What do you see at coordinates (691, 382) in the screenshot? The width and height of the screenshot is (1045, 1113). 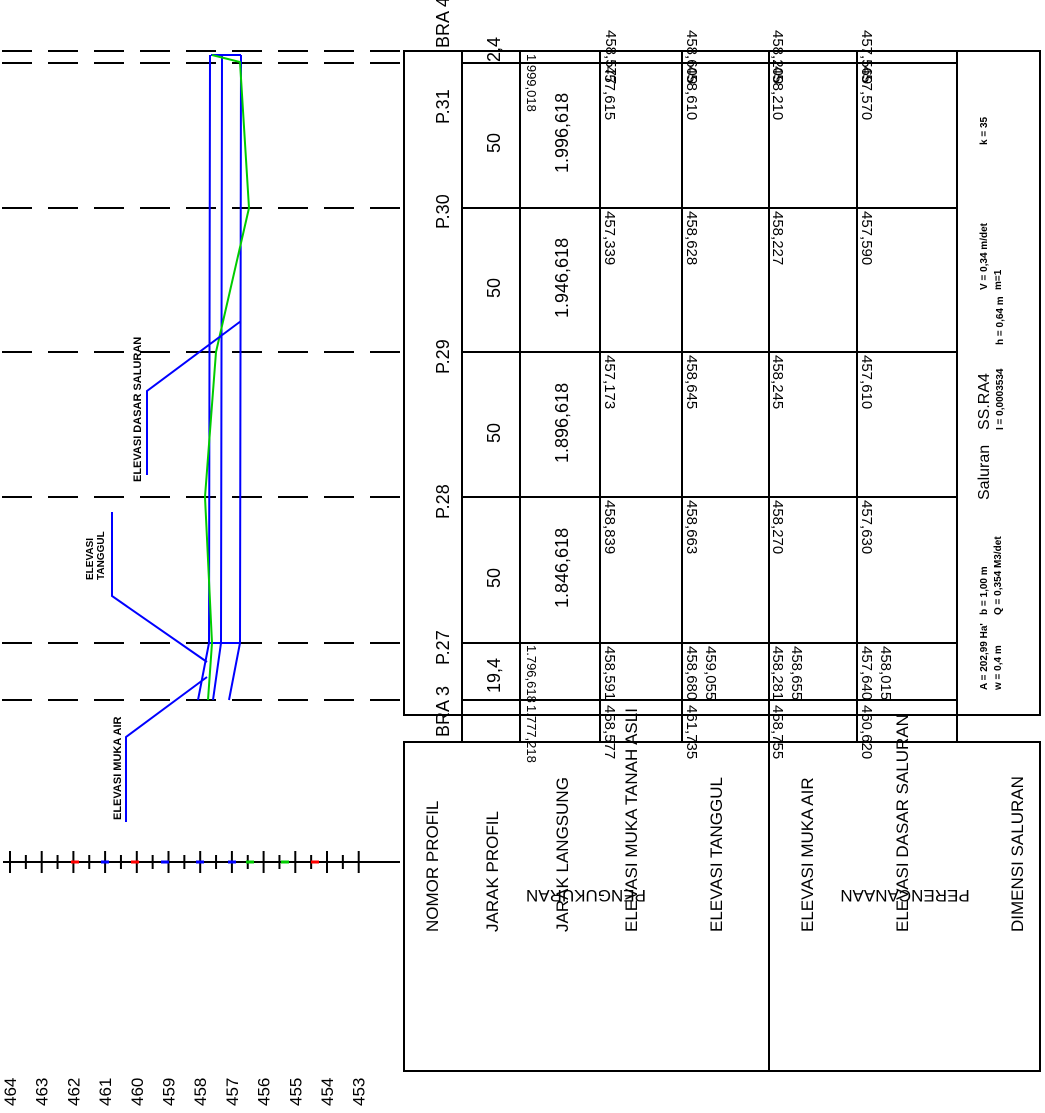 I see `tanggul-value: 458,645` at bounding box center [691, 382].